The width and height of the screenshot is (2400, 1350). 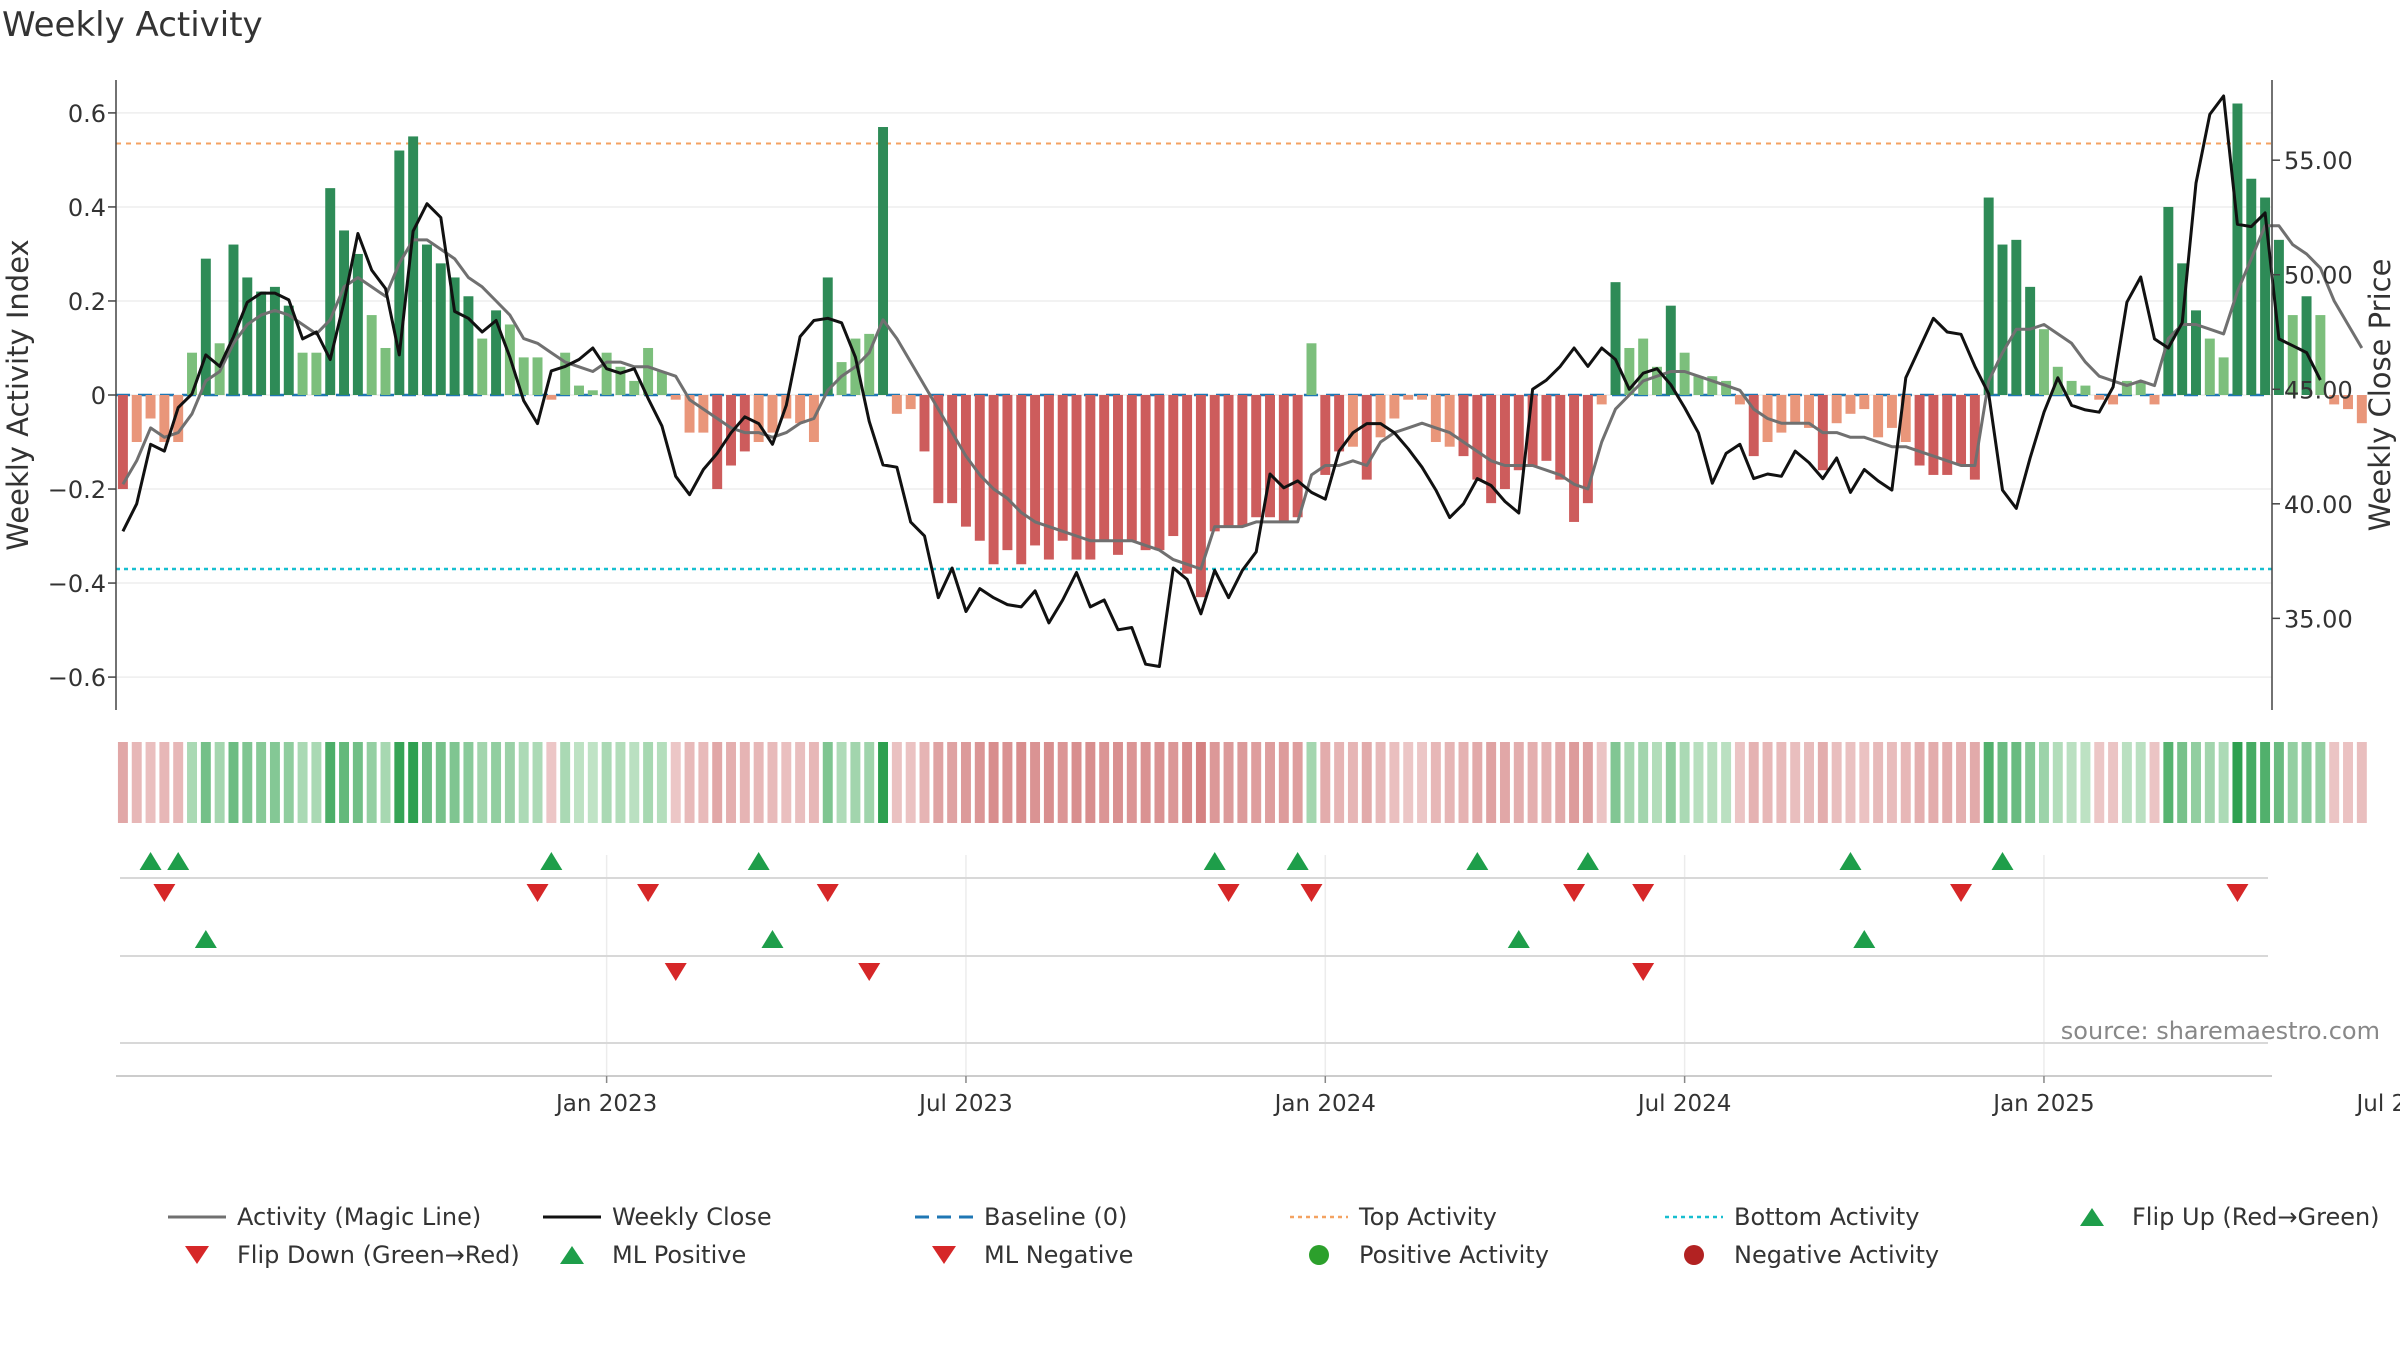 I want to click on chart-title: Weekly Activity, so click(x=132, y=25).